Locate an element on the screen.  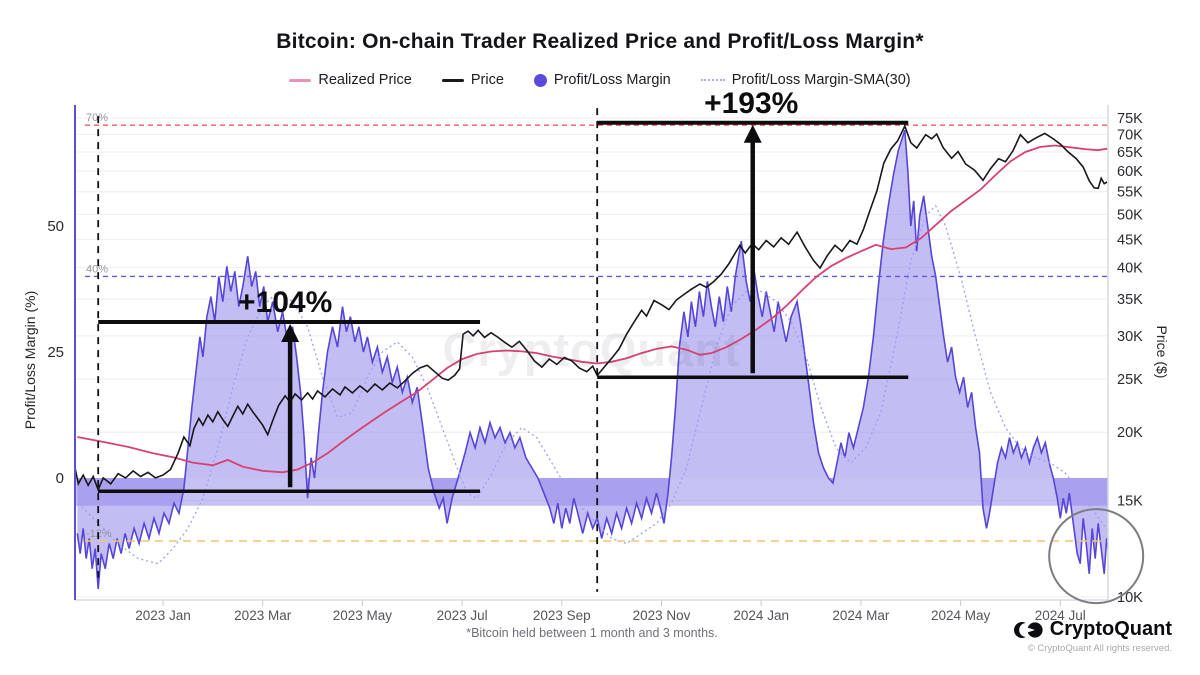
y-right-tick: 70K is located at coordinates (1130, 135).